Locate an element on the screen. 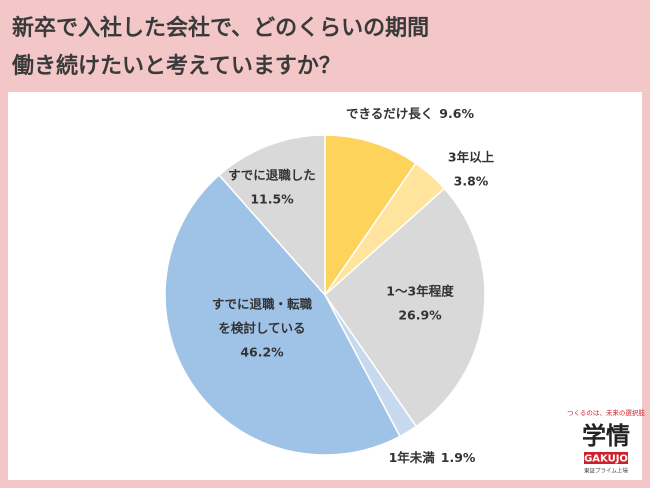  slice-label: 1年未満 1.9% is located at coordinates (432, 457).